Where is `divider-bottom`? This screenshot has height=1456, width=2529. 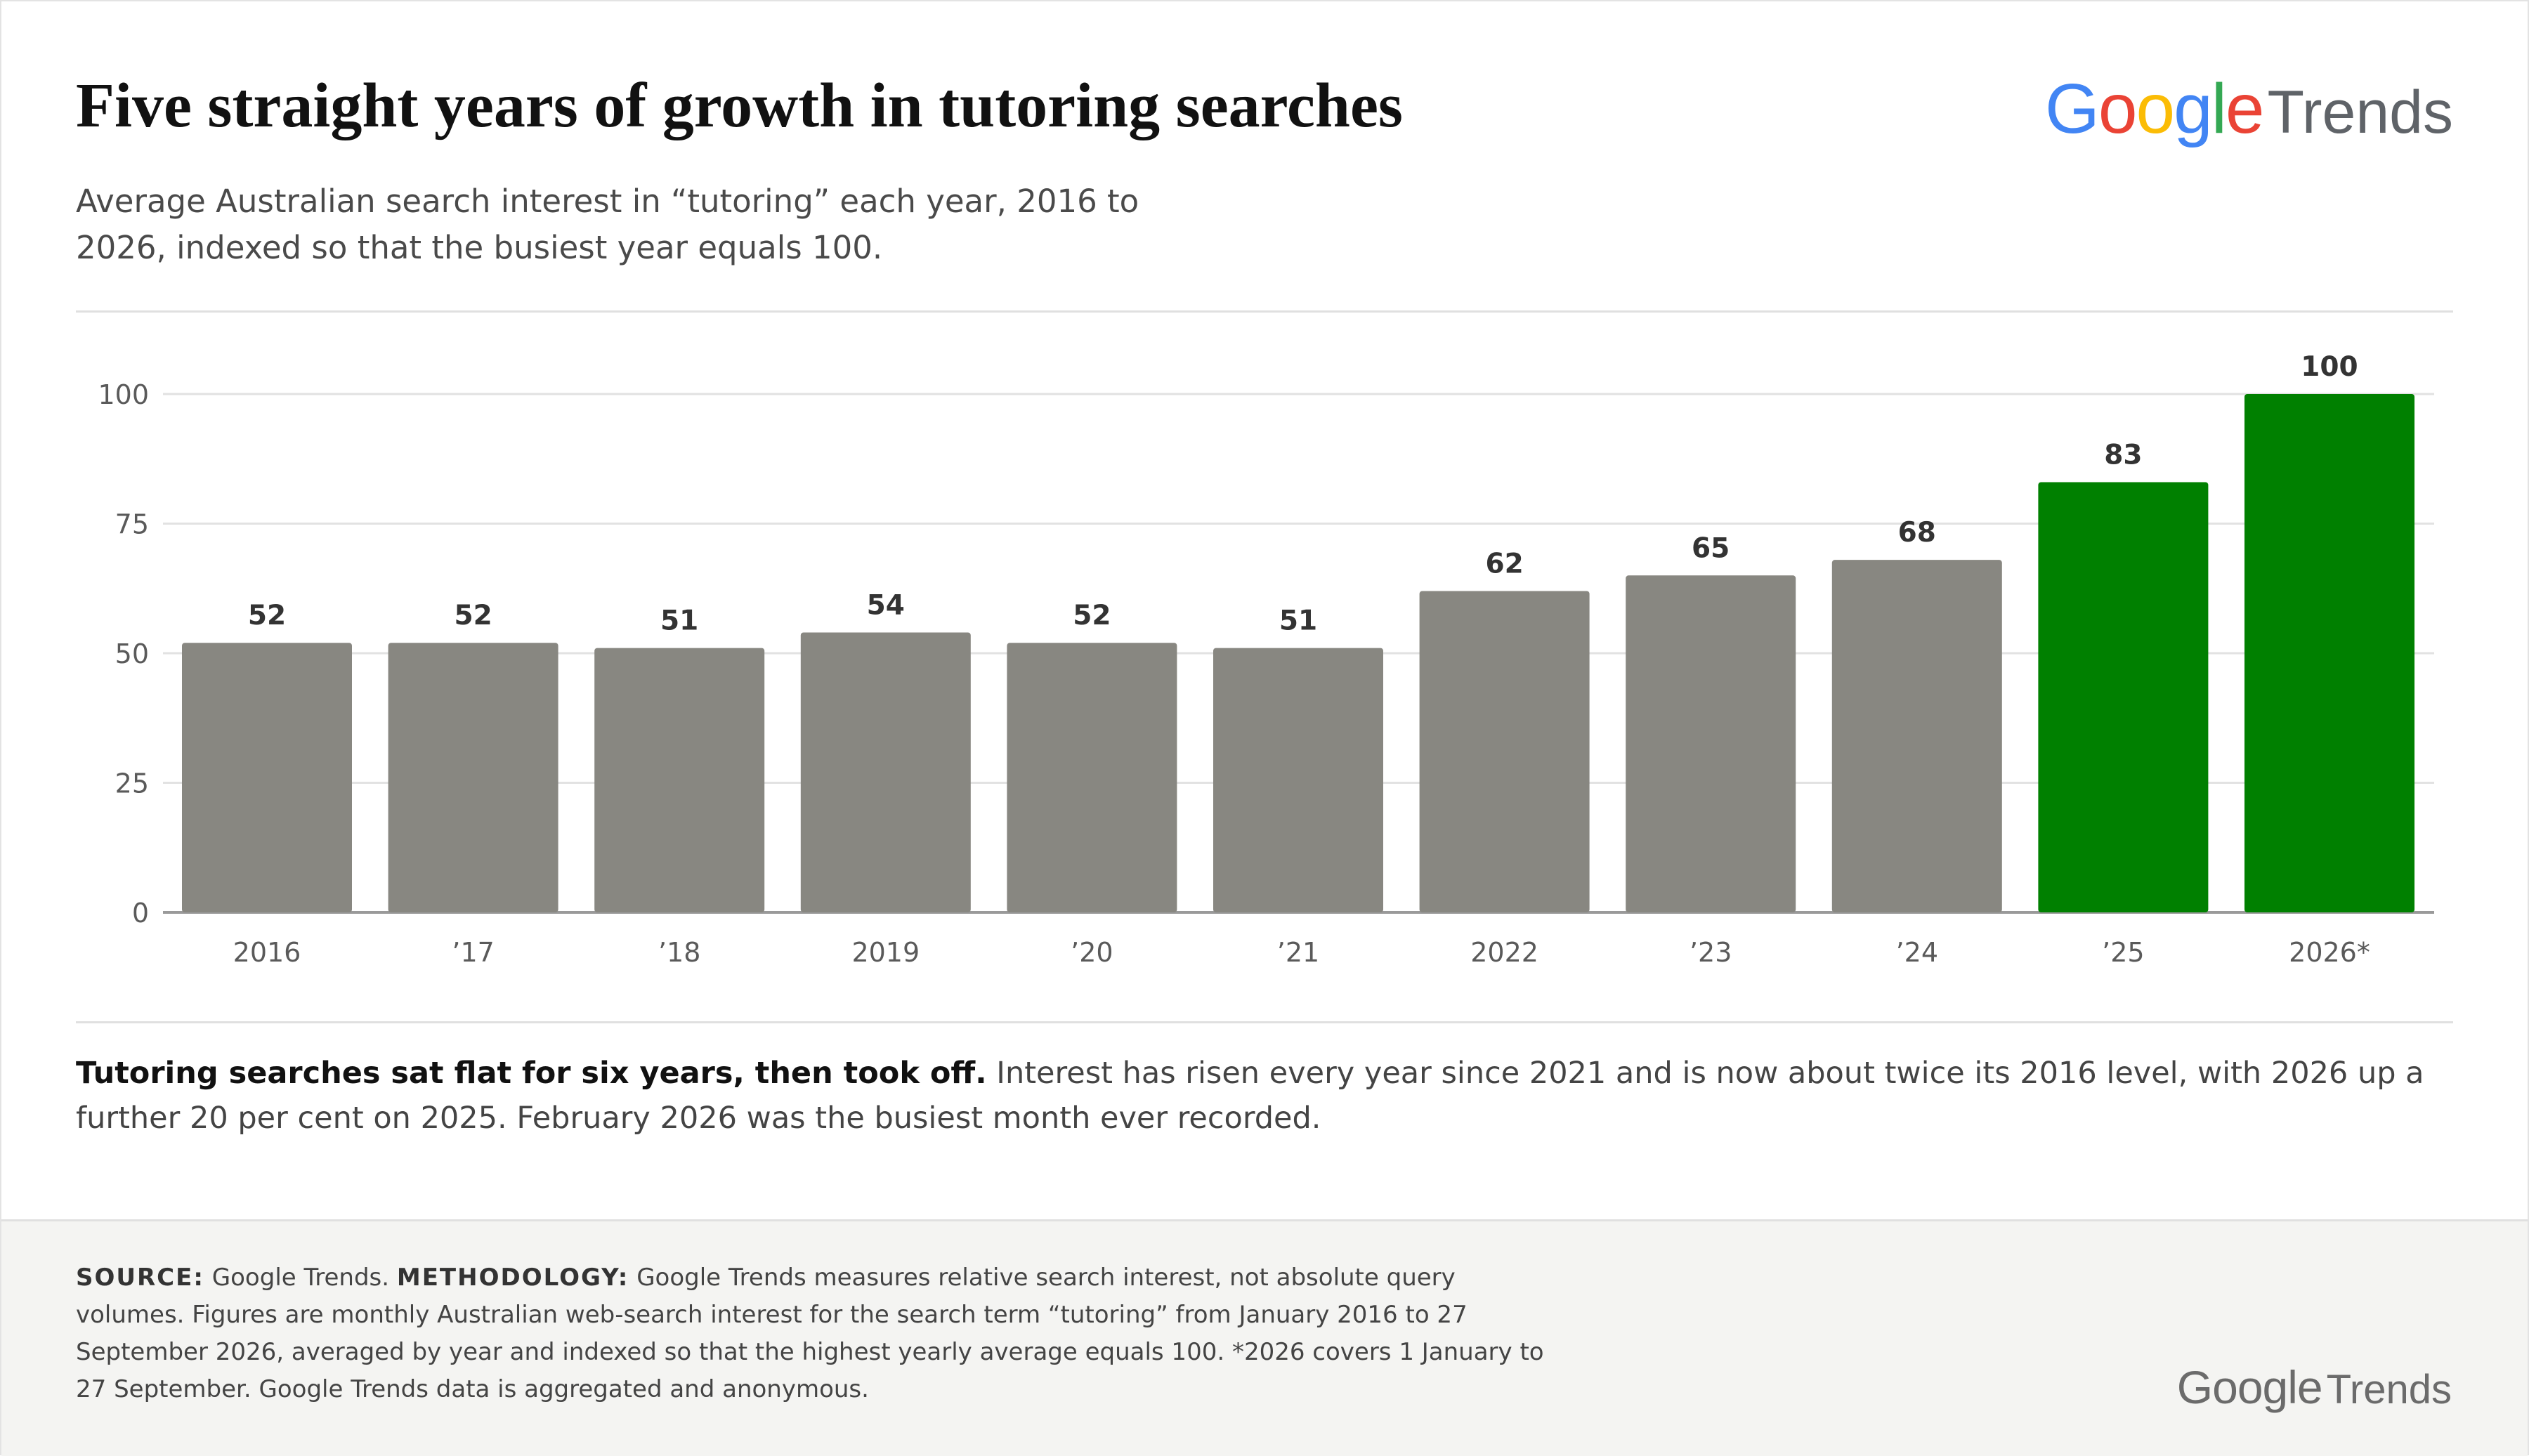
divider-bottom is located at coordinates (1264, 1022).